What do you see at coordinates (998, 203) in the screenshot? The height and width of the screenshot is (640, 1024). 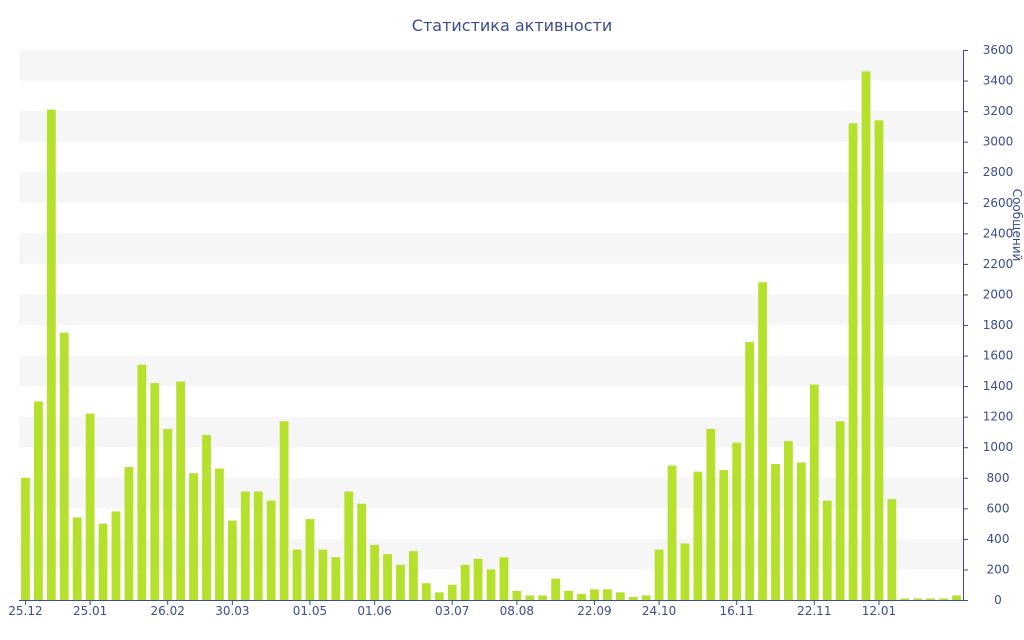 I see `y-tick-label: 2600` at bounding box center [998, 203].